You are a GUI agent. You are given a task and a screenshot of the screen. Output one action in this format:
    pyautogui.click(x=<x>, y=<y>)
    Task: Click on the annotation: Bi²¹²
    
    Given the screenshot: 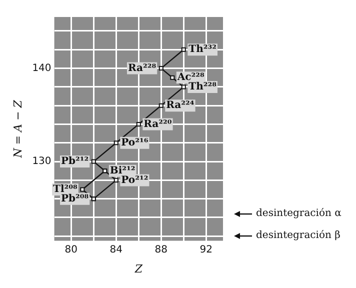 What is the action you would take?
    pyautogui.click(x=123, y=170)
    